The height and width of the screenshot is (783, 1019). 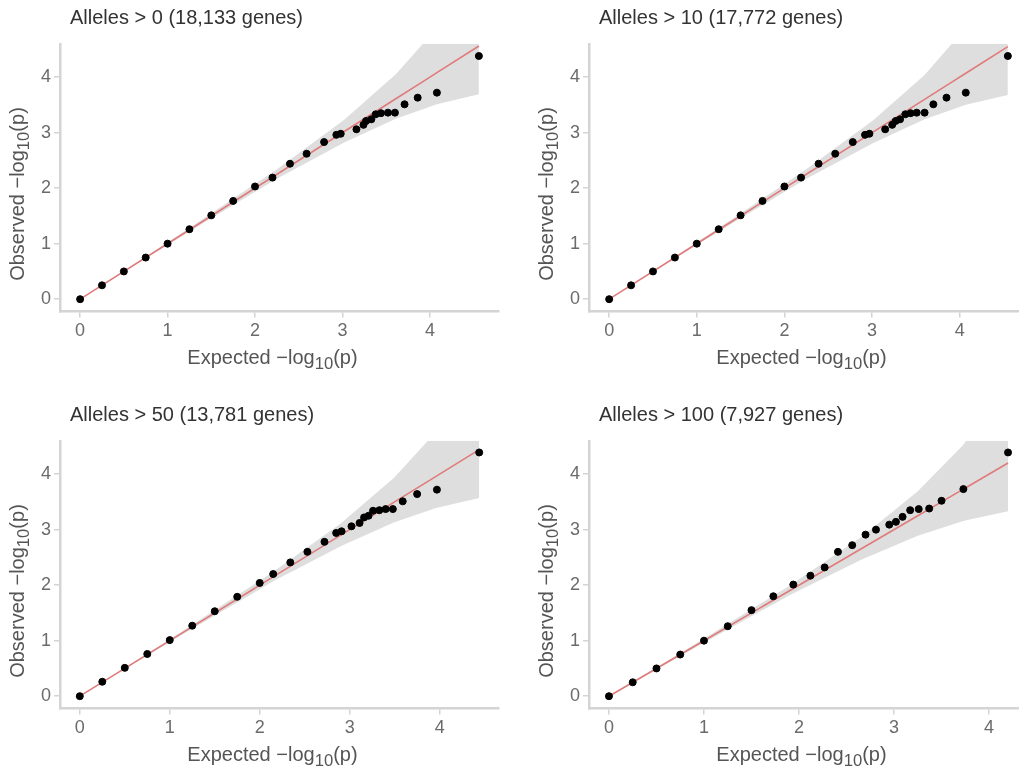 What do you see at coordinates (721, 414) in the screenshot?
I see `chart-title: Alleles > 100 (7,927 genes)` at bounding box center [721, 414].